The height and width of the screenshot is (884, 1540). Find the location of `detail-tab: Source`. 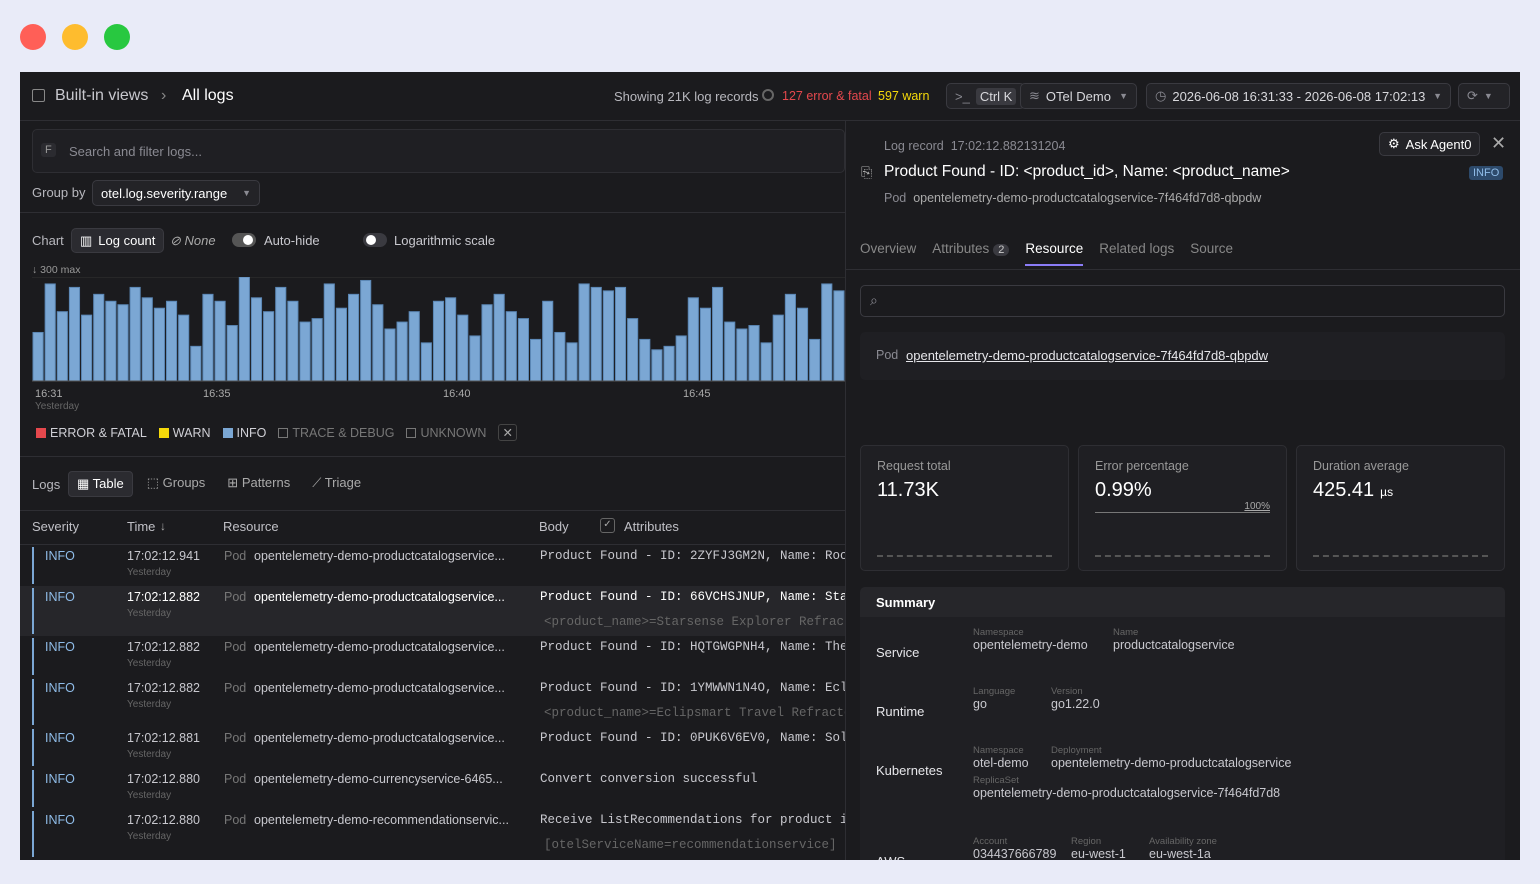

detail-tab: Source is located at coordinates (1211, 253).